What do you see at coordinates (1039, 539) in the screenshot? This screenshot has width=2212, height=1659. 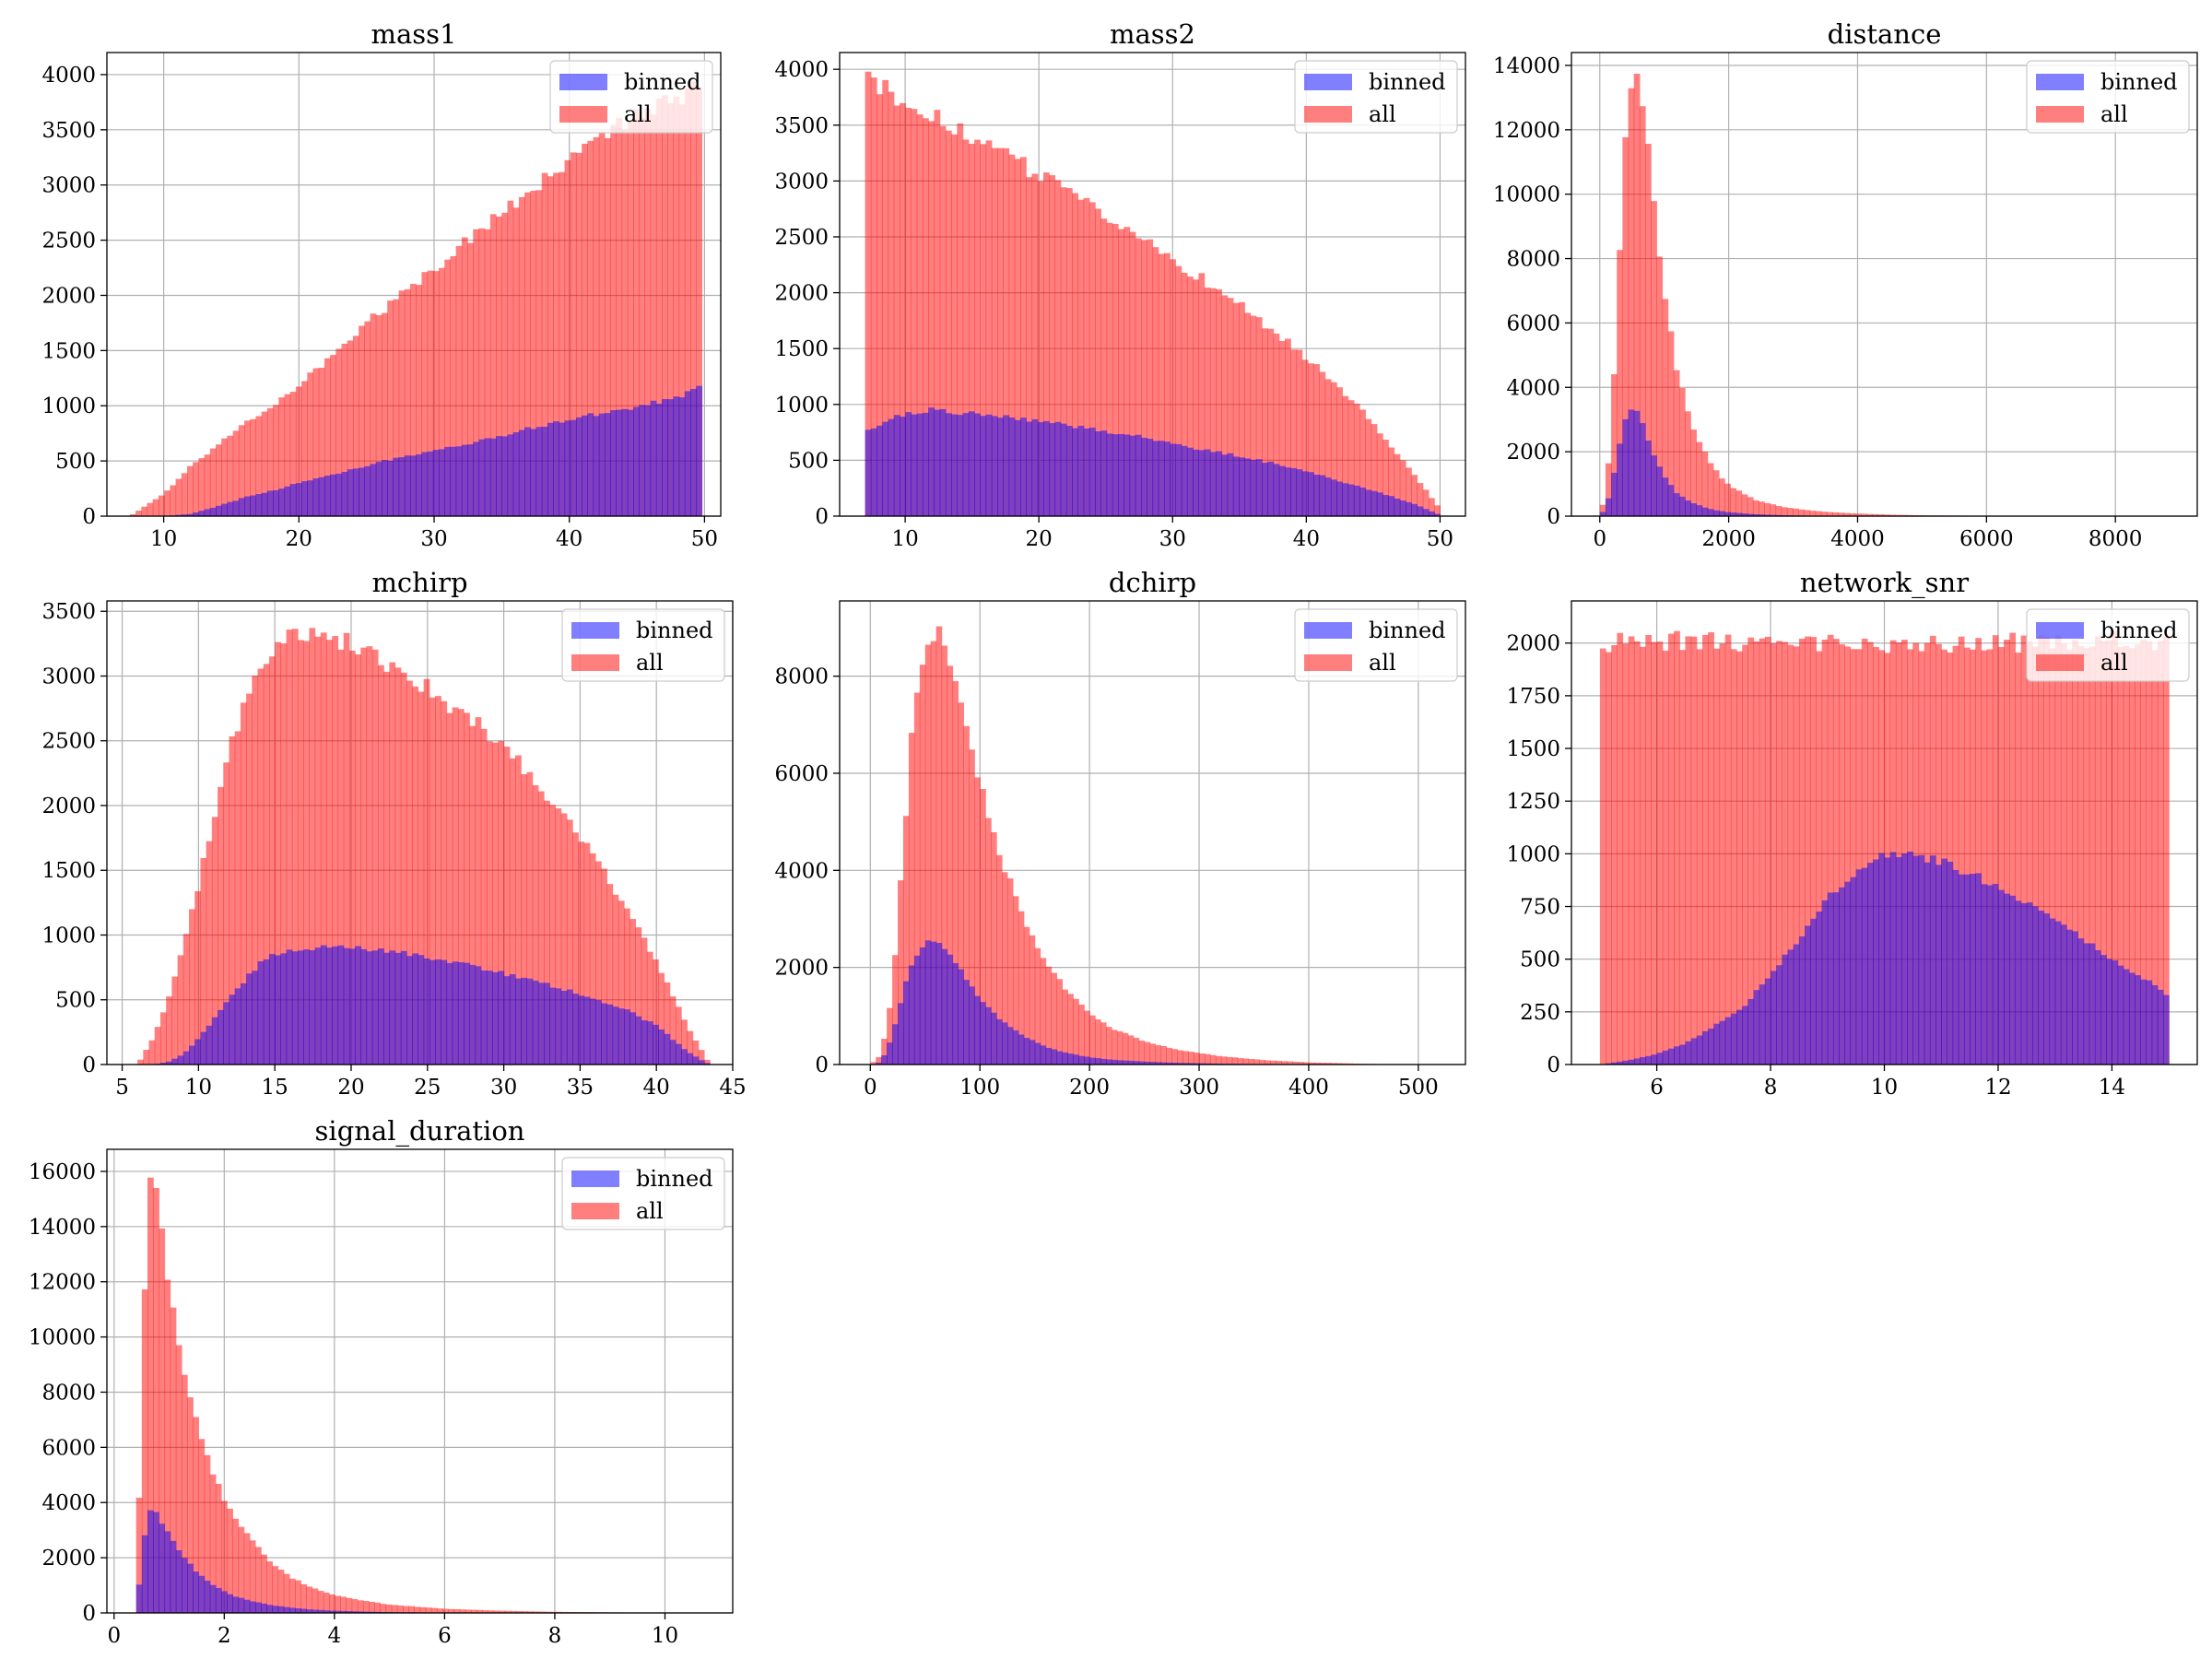 I see `x-tick-label: 20` at bounding box center [1039, 539].